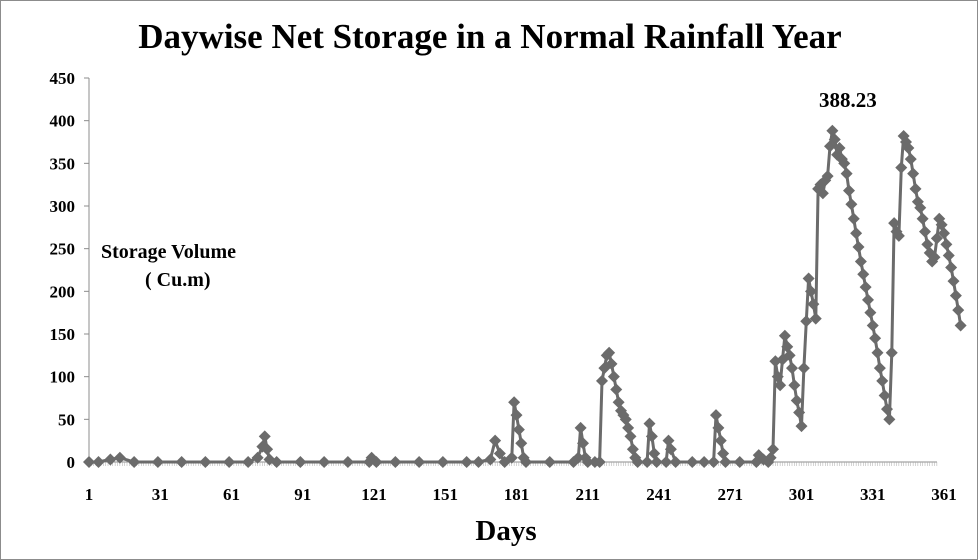  Describe the element at coordinates (659, 494) in the screenshot. I see `x-tick-label: 241` at that location.